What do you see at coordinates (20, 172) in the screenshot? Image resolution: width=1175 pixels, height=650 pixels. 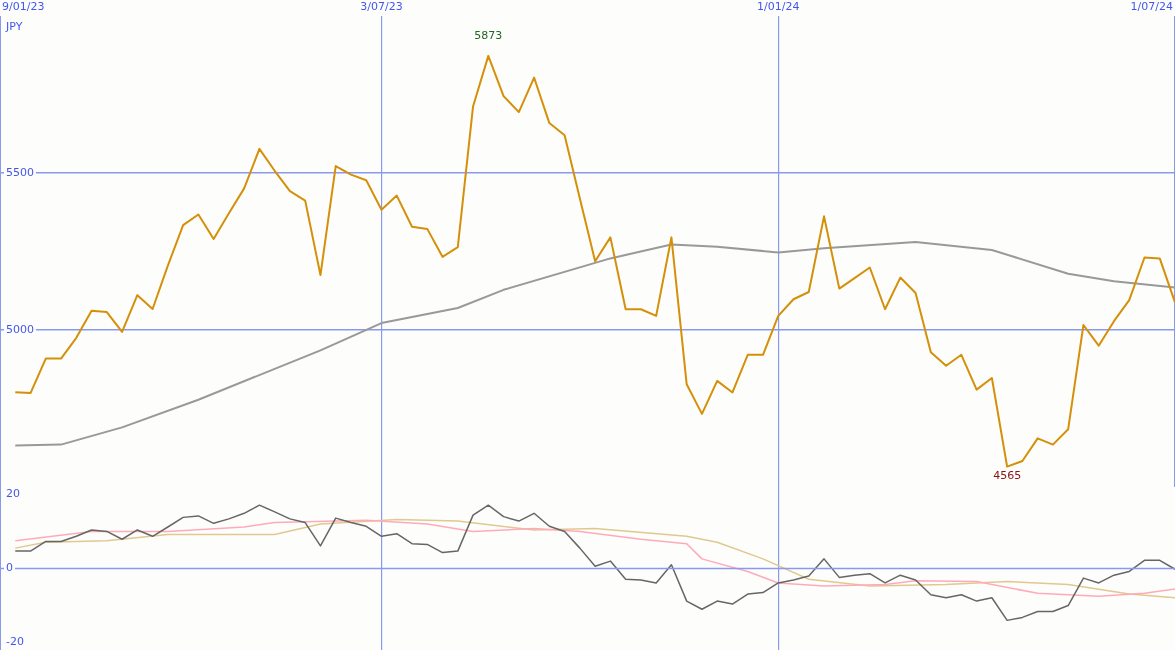 I see `y-tick-label: 5500` at bounding box center [20, 172].